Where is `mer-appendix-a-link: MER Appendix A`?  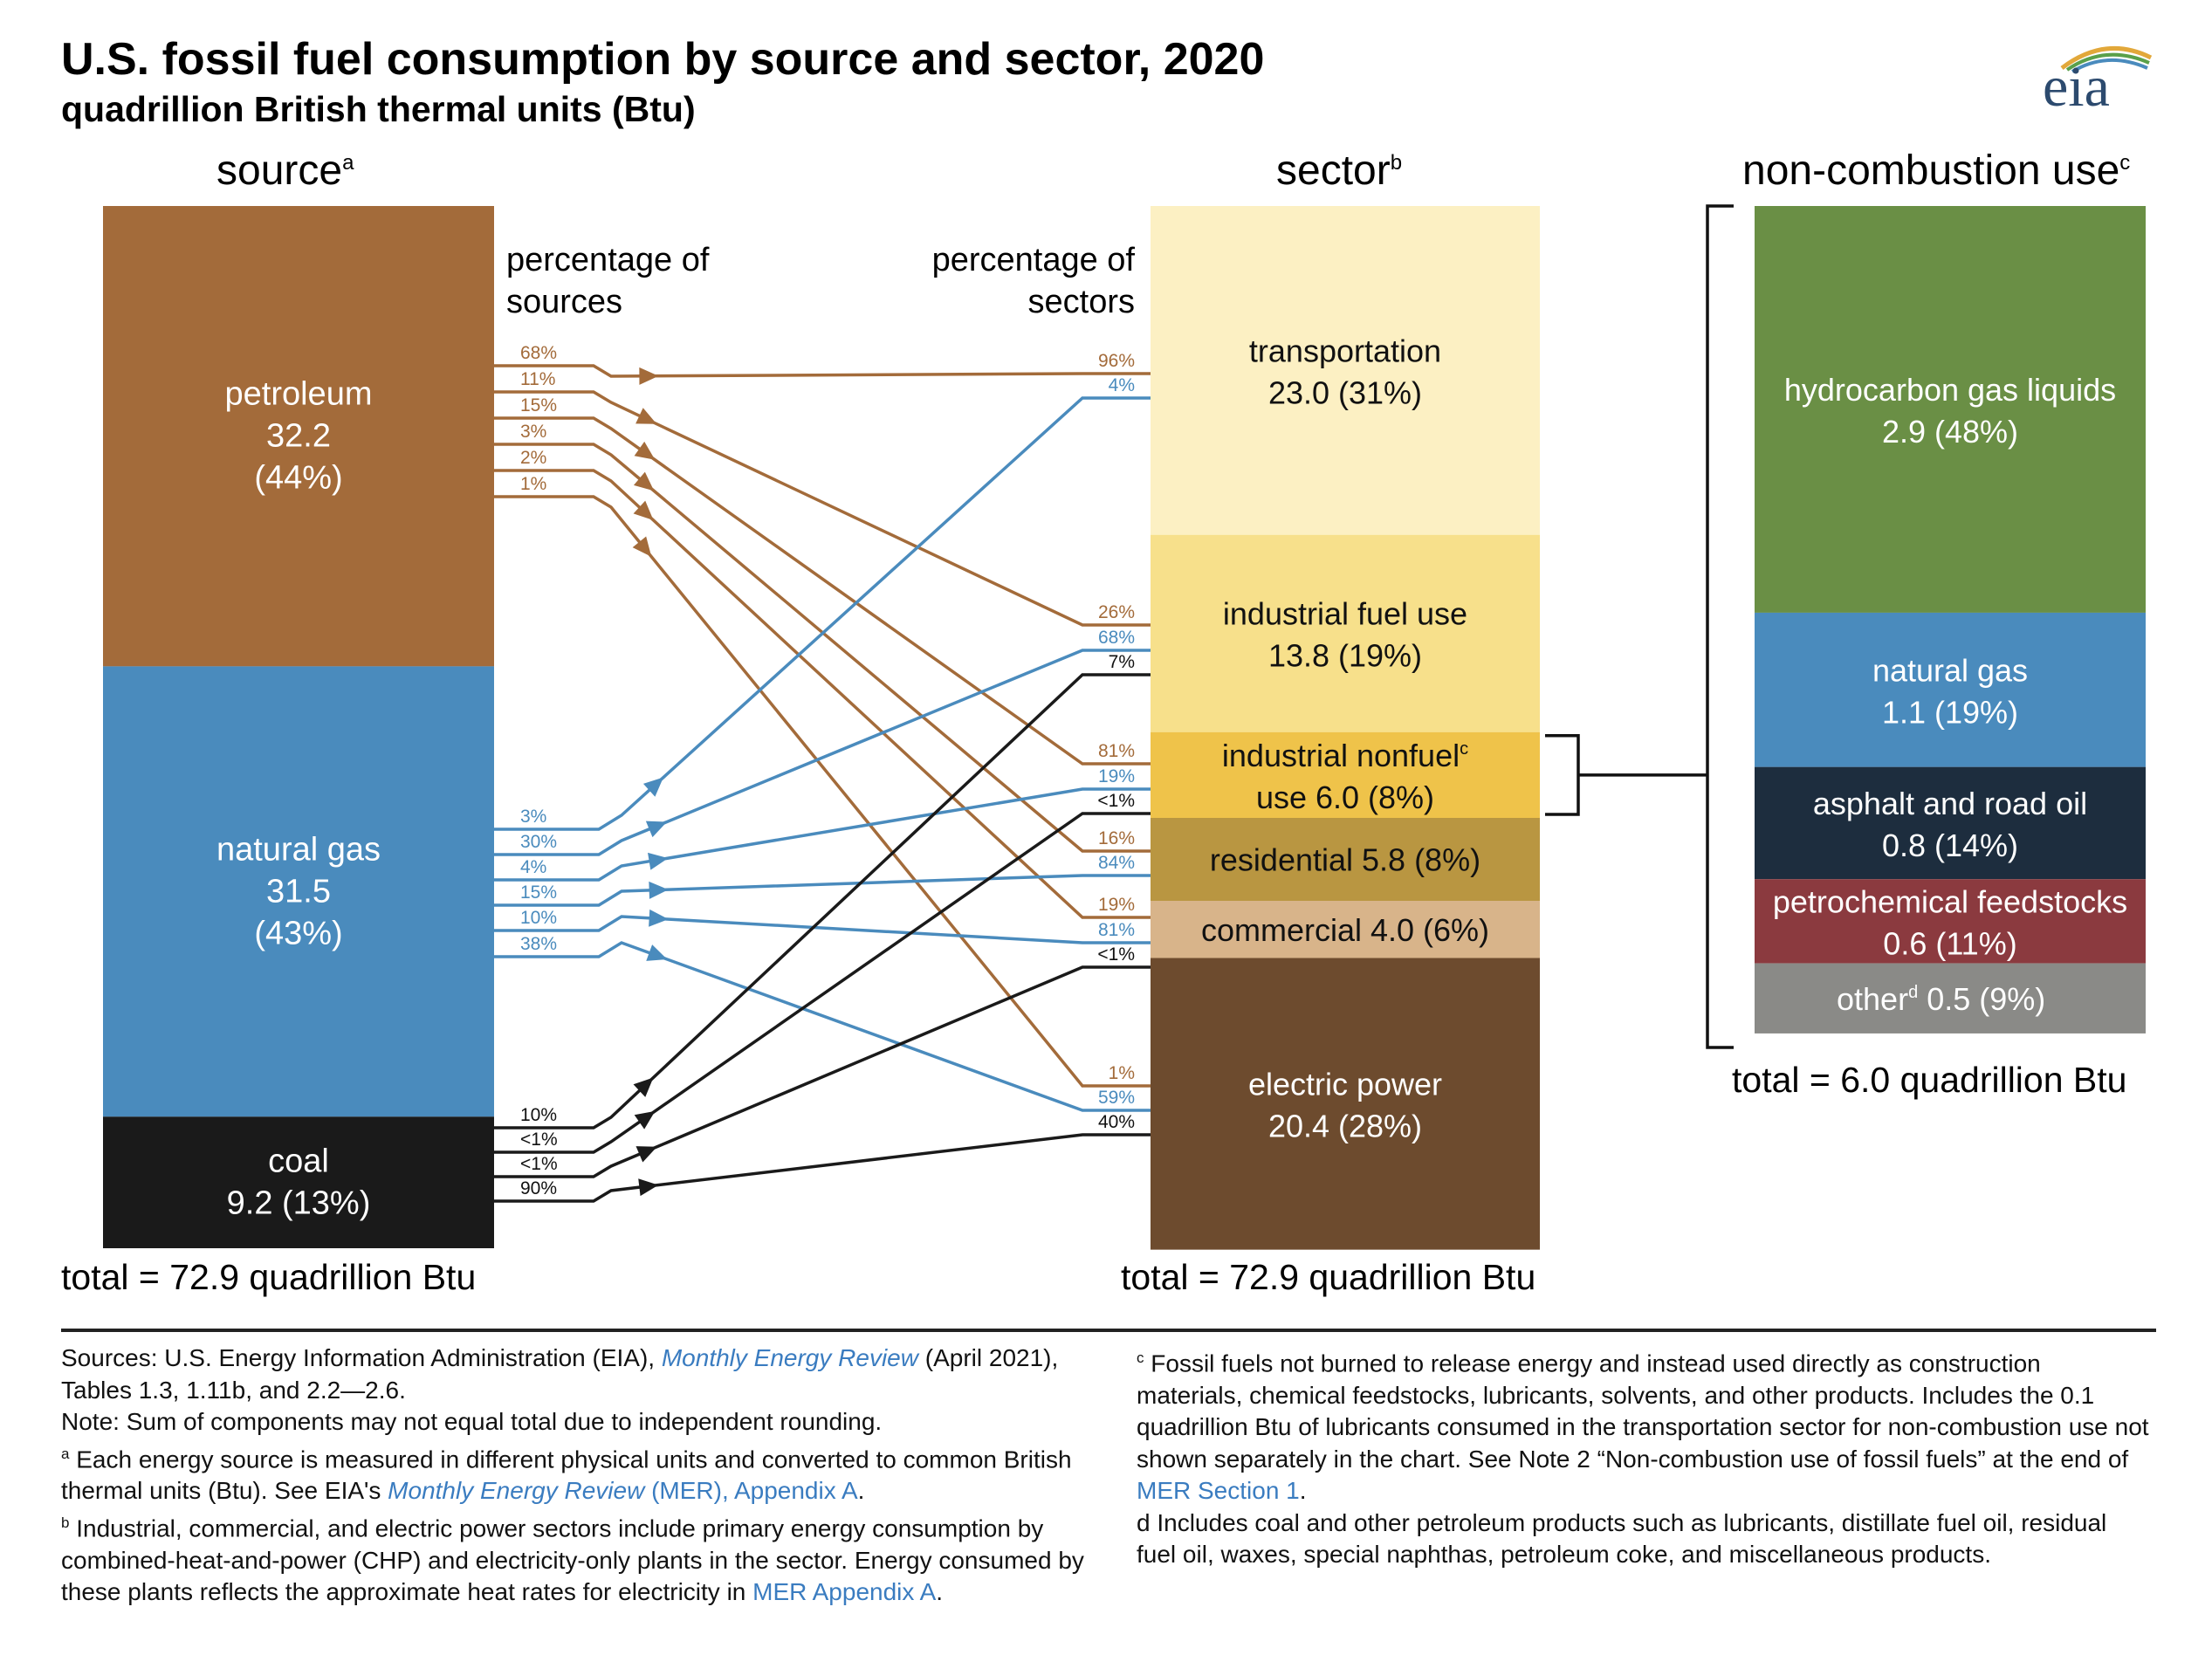
mer-appendix-a-link: MER Appendix A is located at coordinates (845, 1592).